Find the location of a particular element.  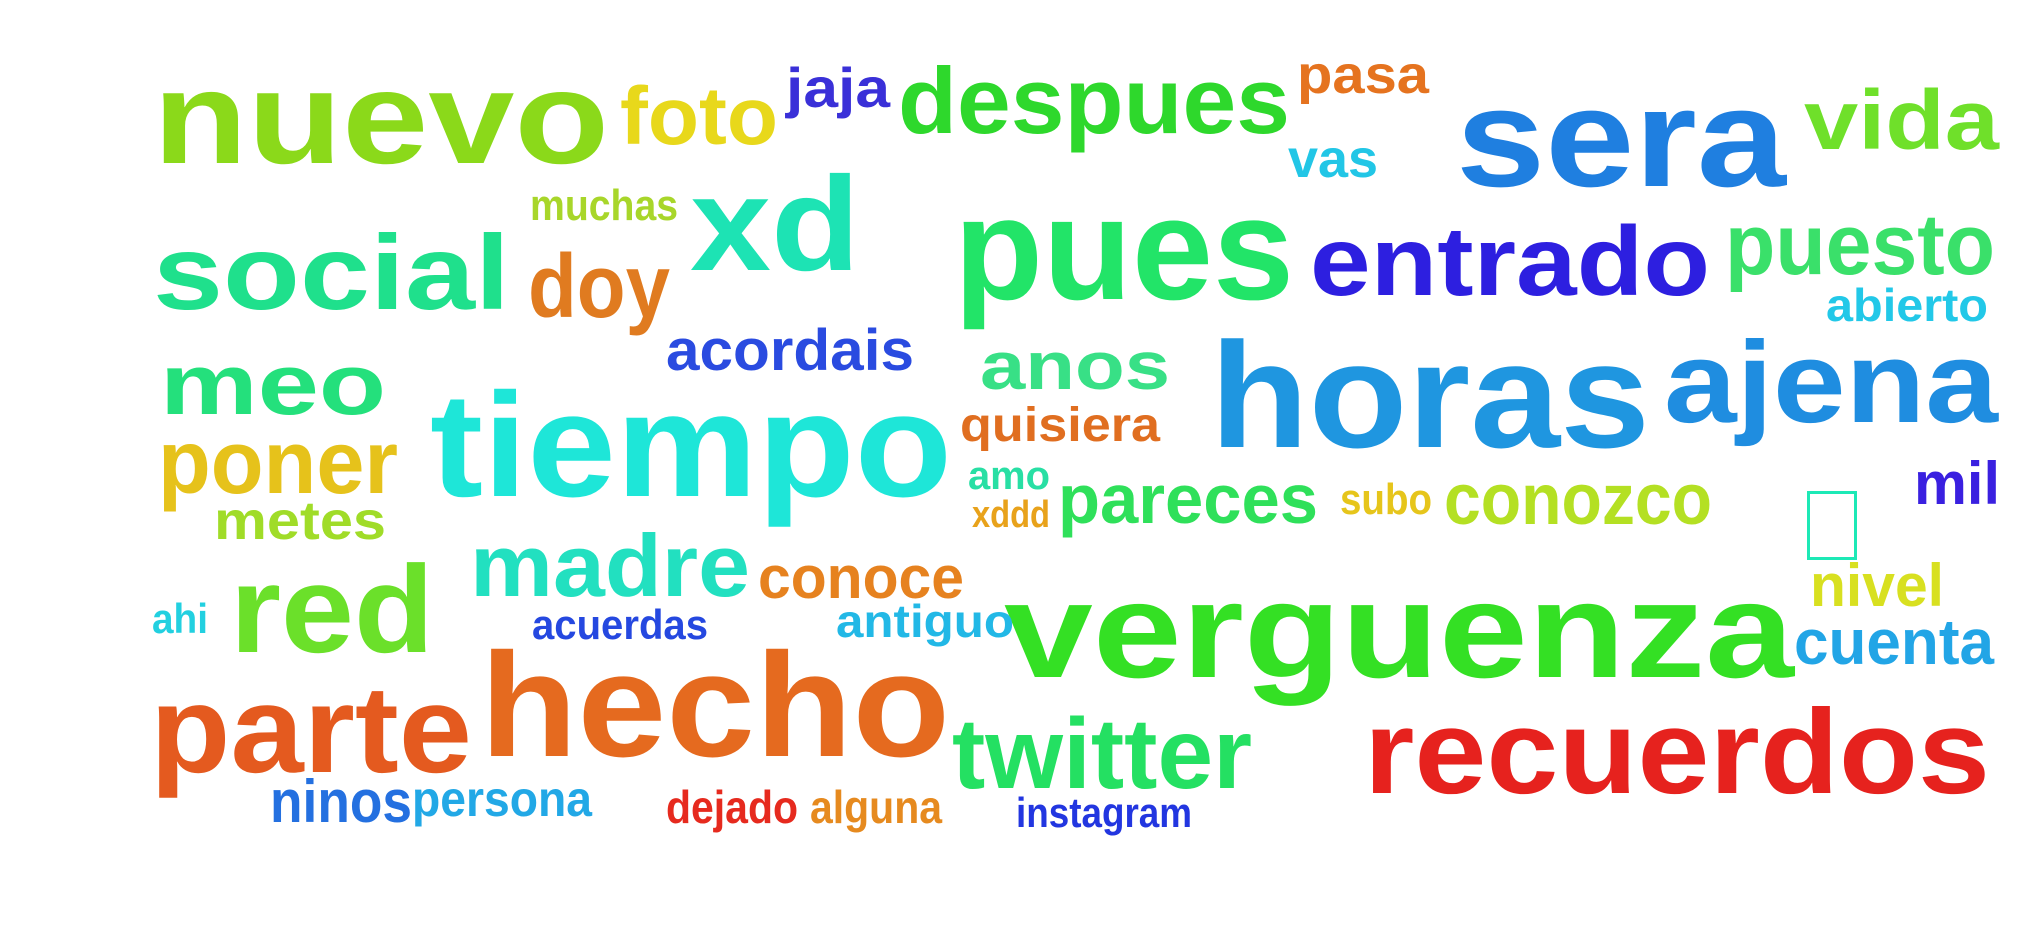

word-metes: metes is located at coordinates (300, 521).